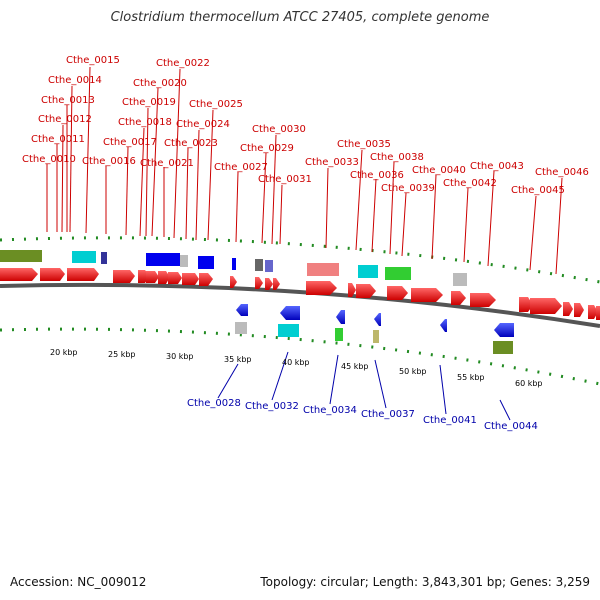 Image resolution: width=600 pixels, height=600 pixels. I want to click on gene-label: Cthe_0020, so click(160, 83).